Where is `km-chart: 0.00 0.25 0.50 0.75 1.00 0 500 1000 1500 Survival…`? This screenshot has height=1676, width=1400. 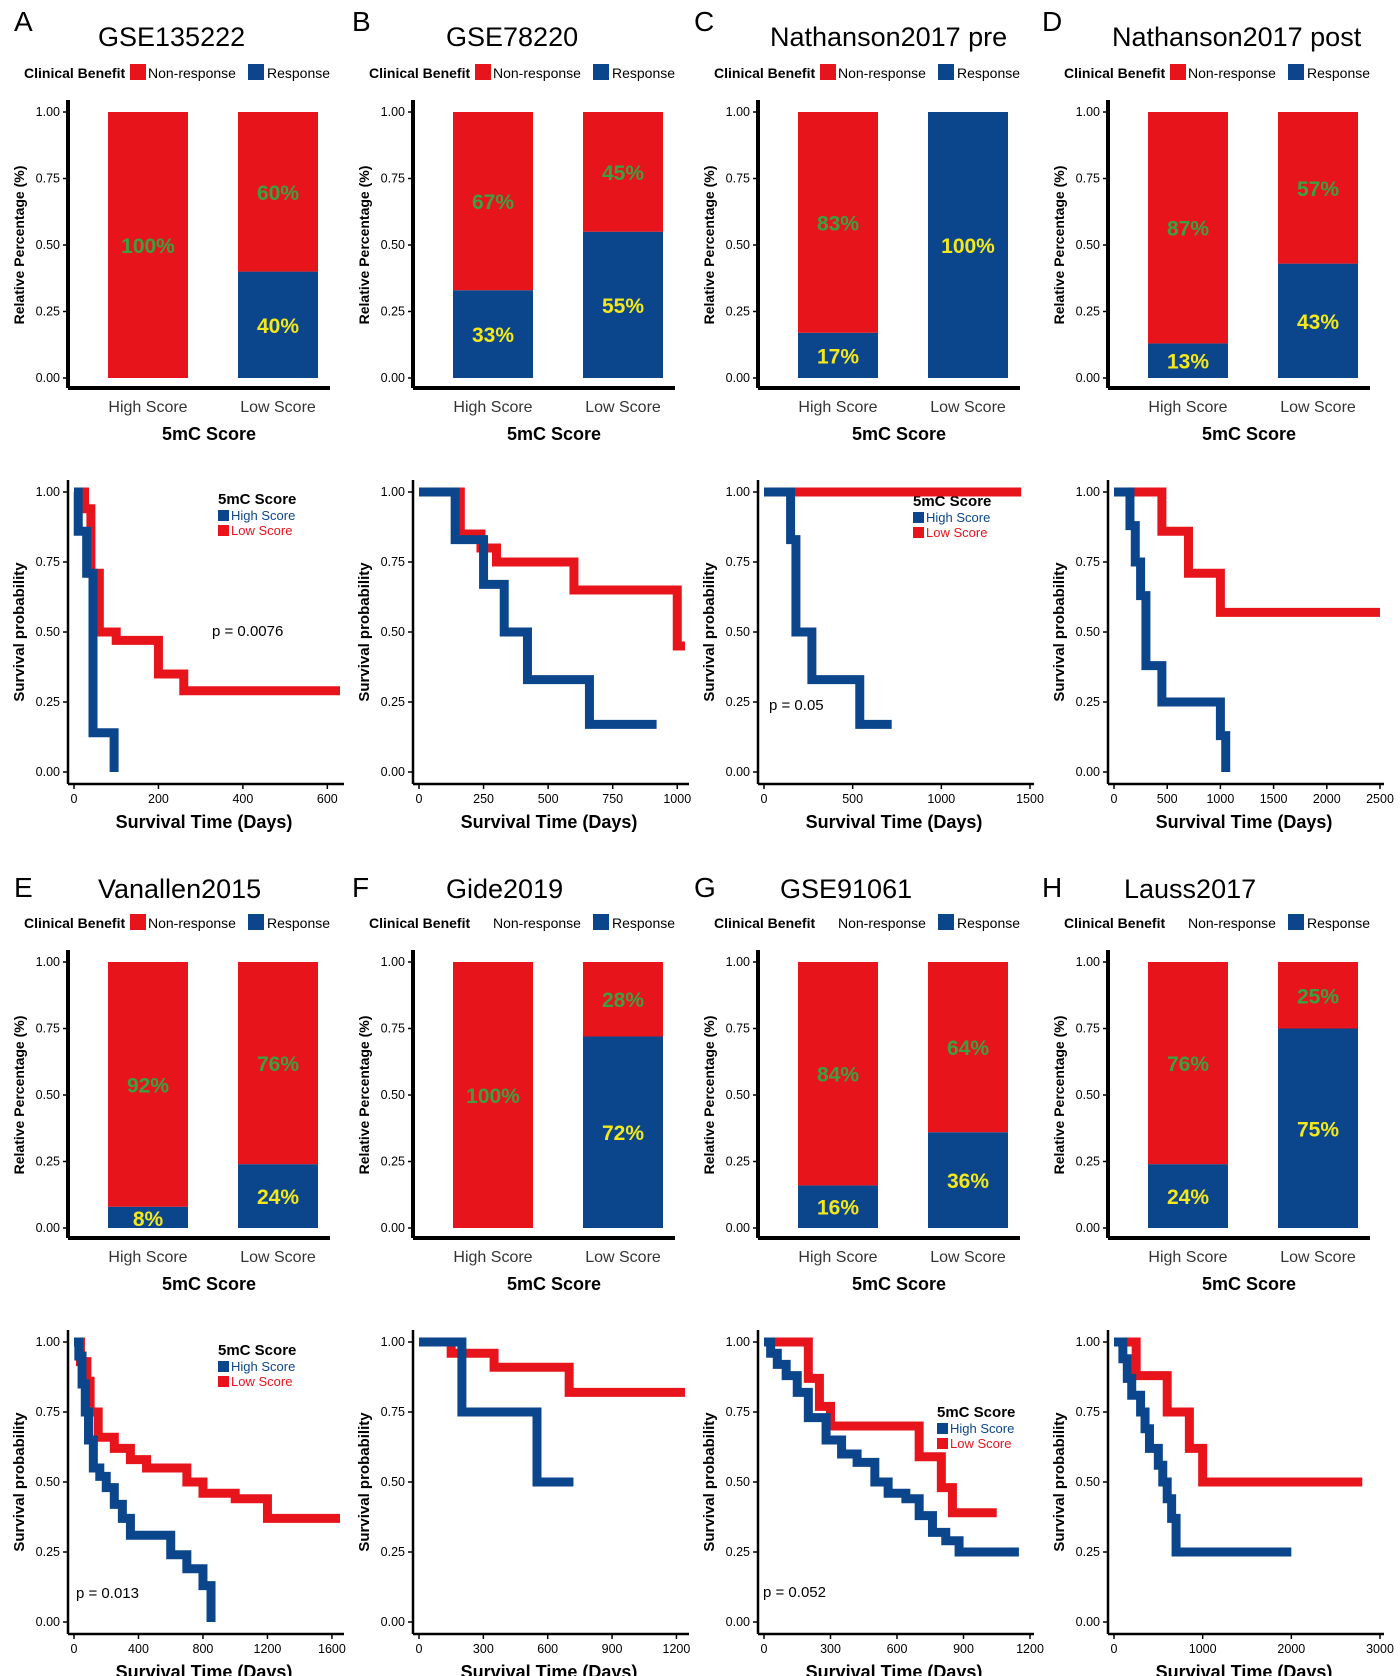 km-chart: 0.00 0.25 0.50 0.75 1.00 0 500 1000 1500 Survival… is located at coordinates (872, 656).